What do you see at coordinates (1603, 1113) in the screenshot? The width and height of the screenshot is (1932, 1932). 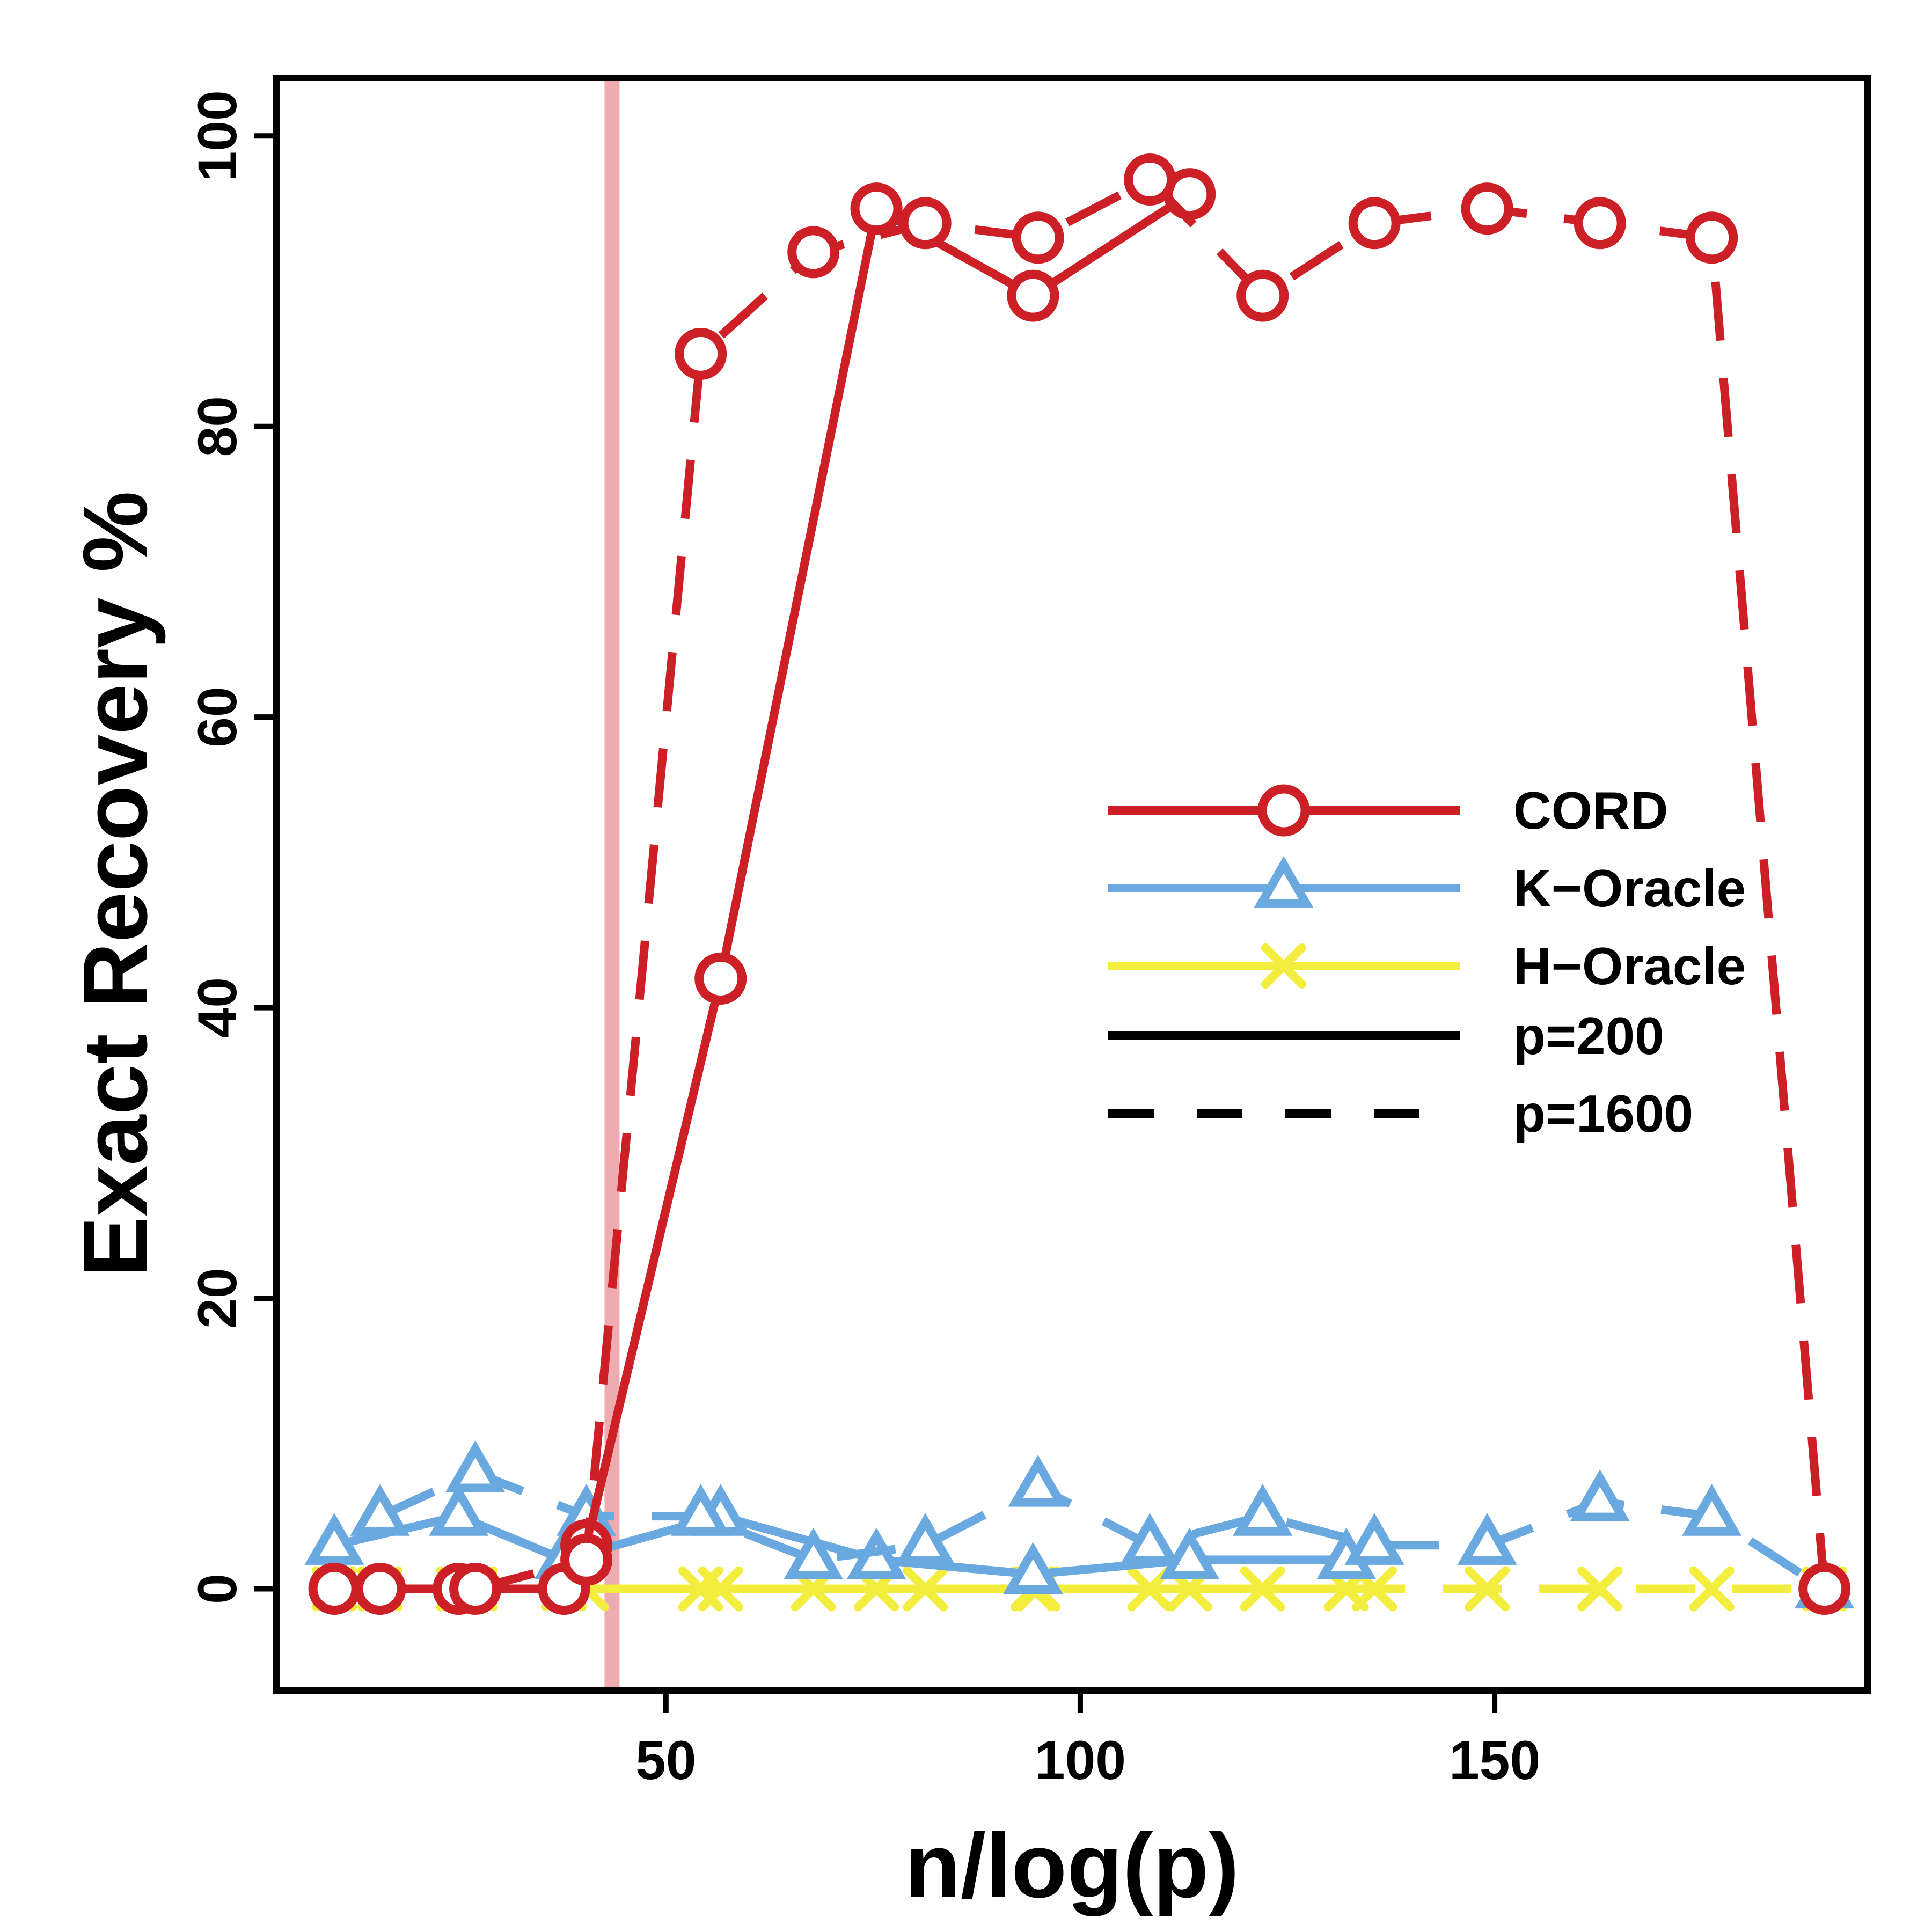 I see `legend-label: p=1600` at bounding box center [1603, 1113].